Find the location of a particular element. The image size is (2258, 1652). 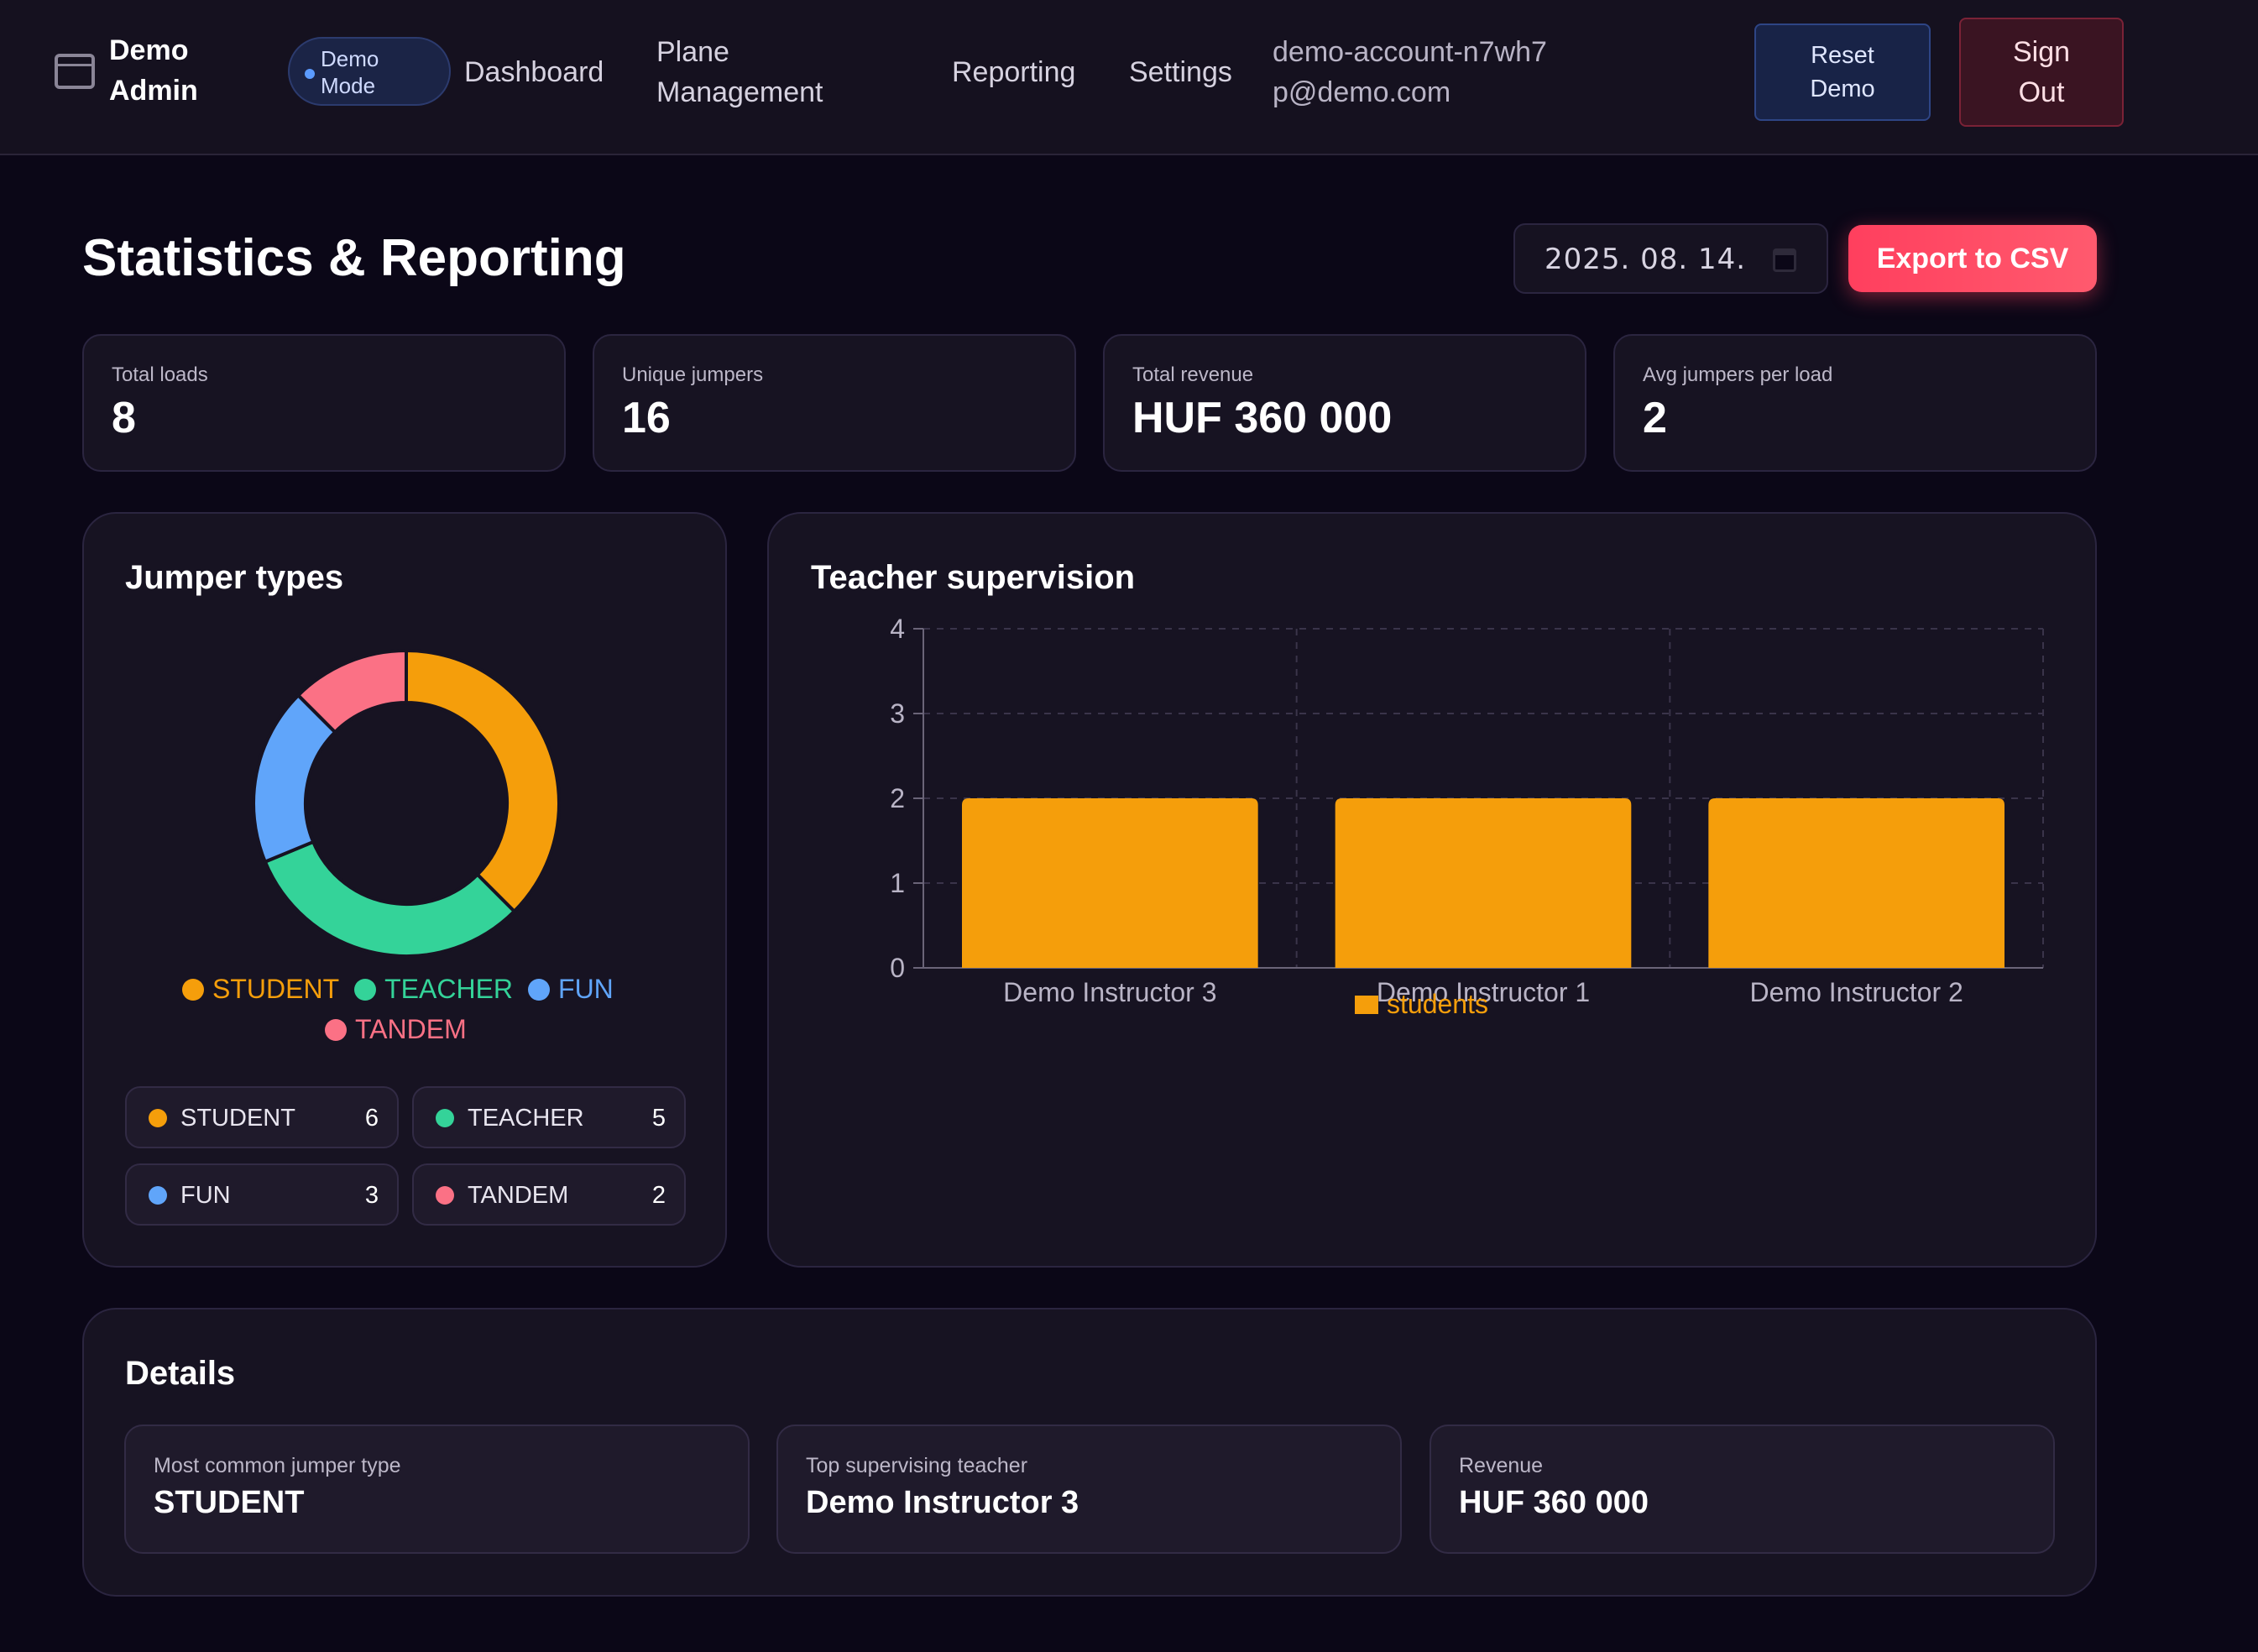

legend-label: TANDEM is located at coordinates (411, 1029).